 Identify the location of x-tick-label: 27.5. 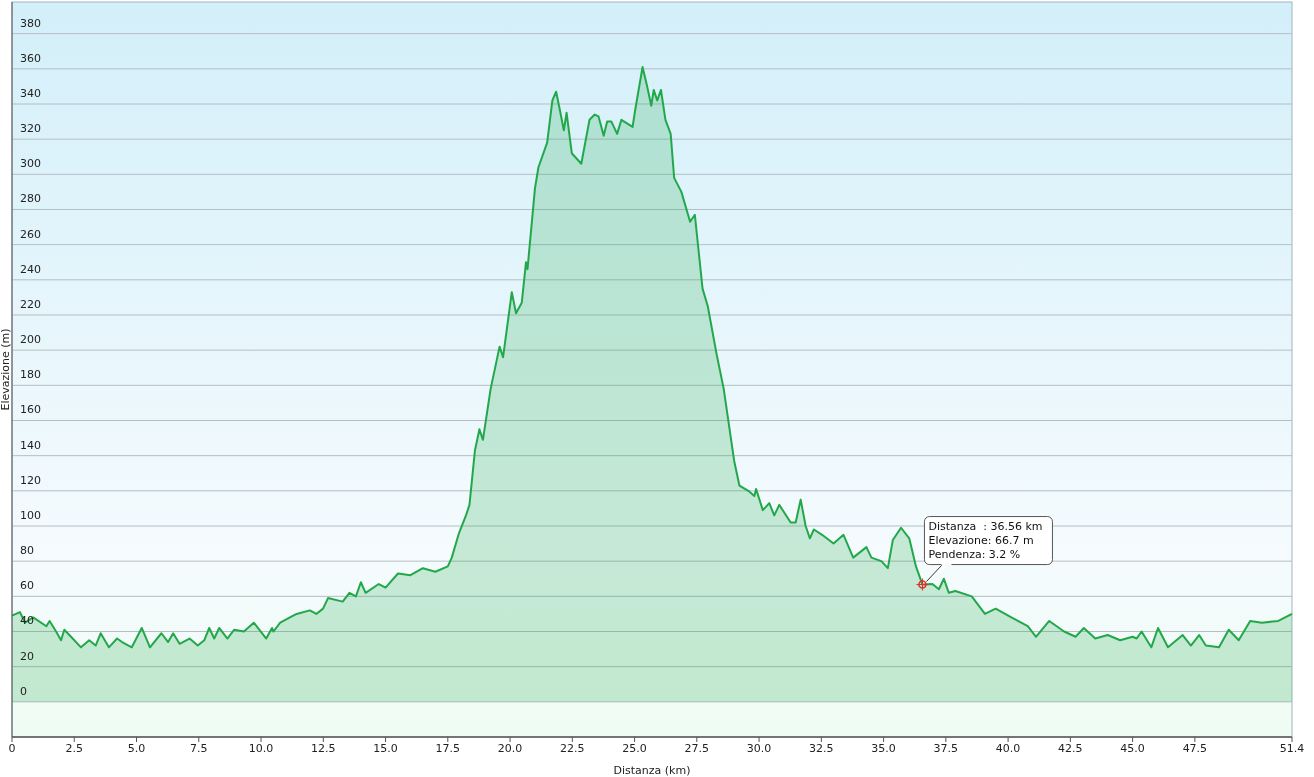
(697, 748).